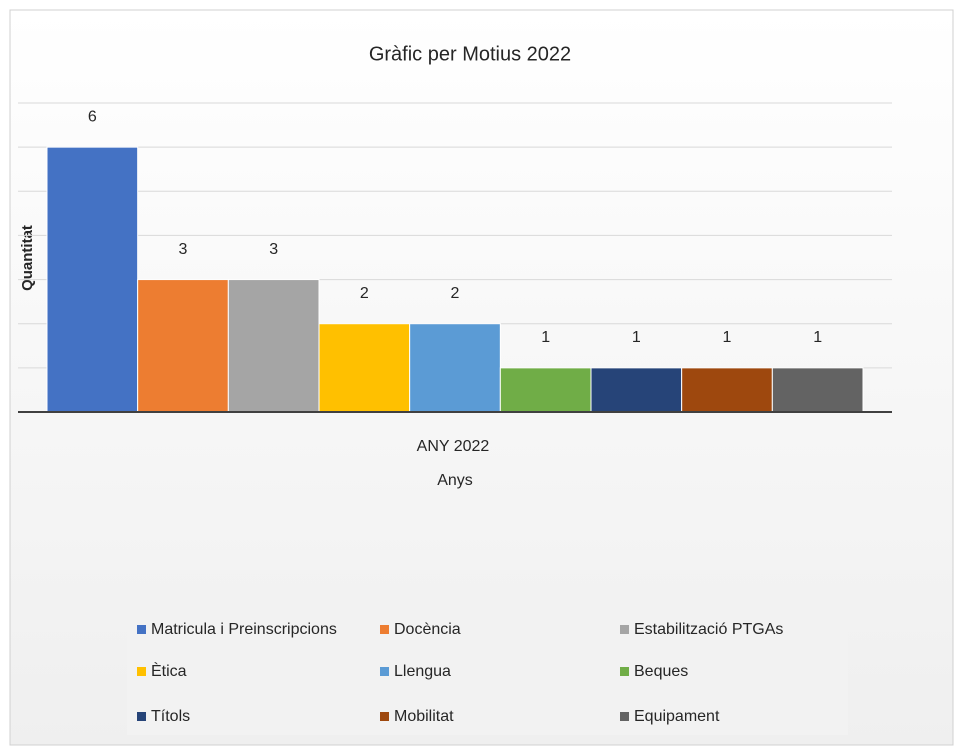  Describe the element at coordinates (424, 716) in the screenshot. I see `legend-label: Mobilitat` at that location.